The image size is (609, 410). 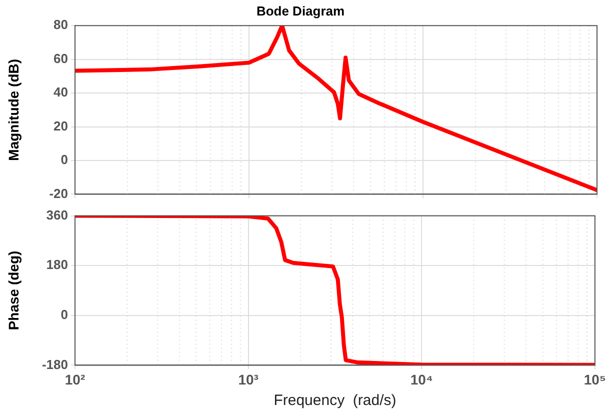 What do you see at coordinates (13, 290) in the screenshot?
I see `y-axis-title: Phase (deg)` at bounding box center [13, 290].